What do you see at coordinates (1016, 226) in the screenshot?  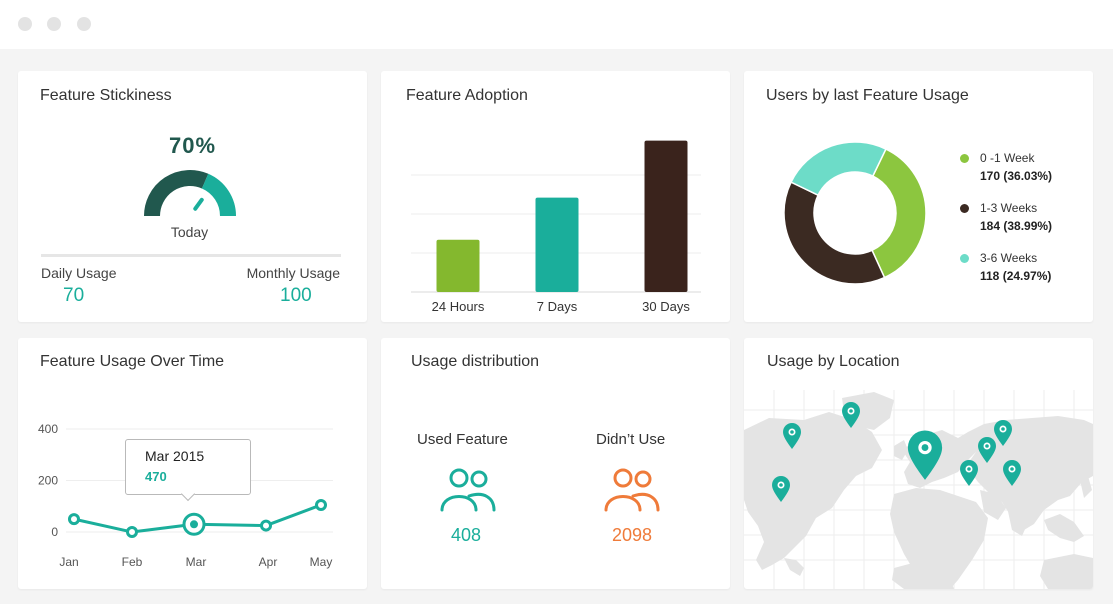 I see `legend-value: 184 (38.99%)` at bounding box center [1016, 226].